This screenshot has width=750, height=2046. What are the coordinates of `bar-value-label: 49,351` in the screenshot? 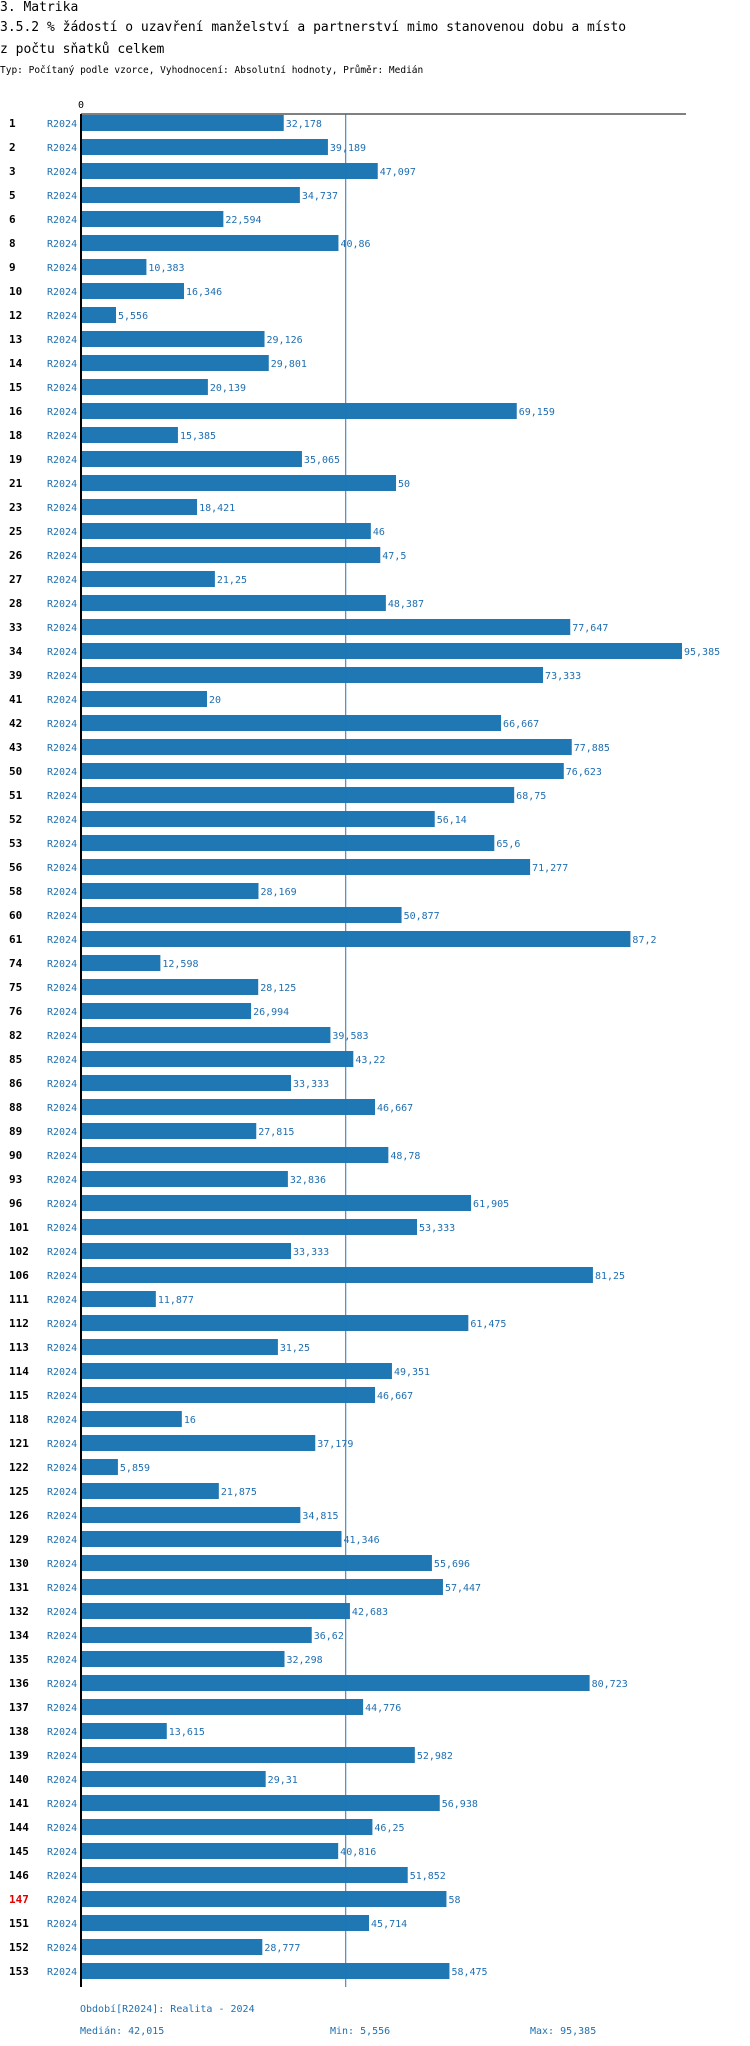 It's located at (412, 1372).